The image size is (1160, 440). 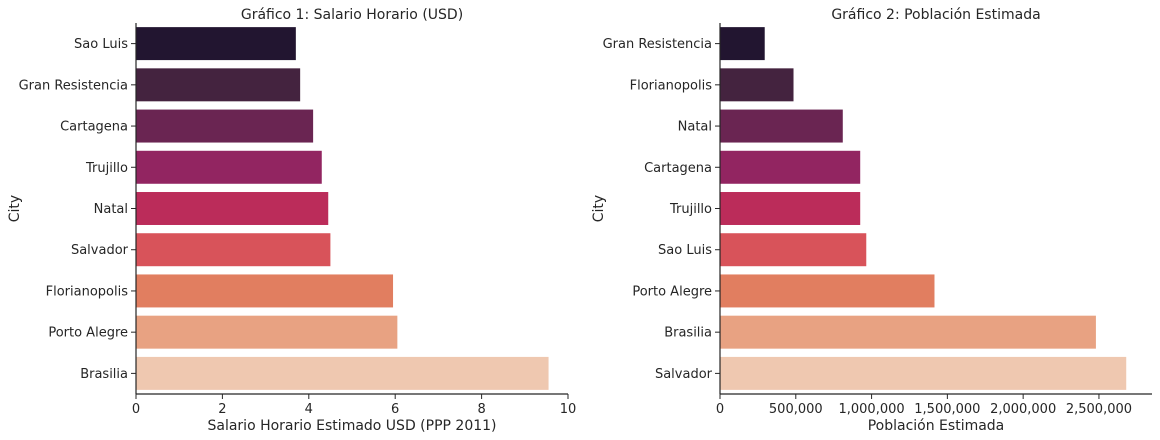 I want to click on x-axis-label: Salario Horario Estimado USD (PPP 2011), so click(x=351, y=426).